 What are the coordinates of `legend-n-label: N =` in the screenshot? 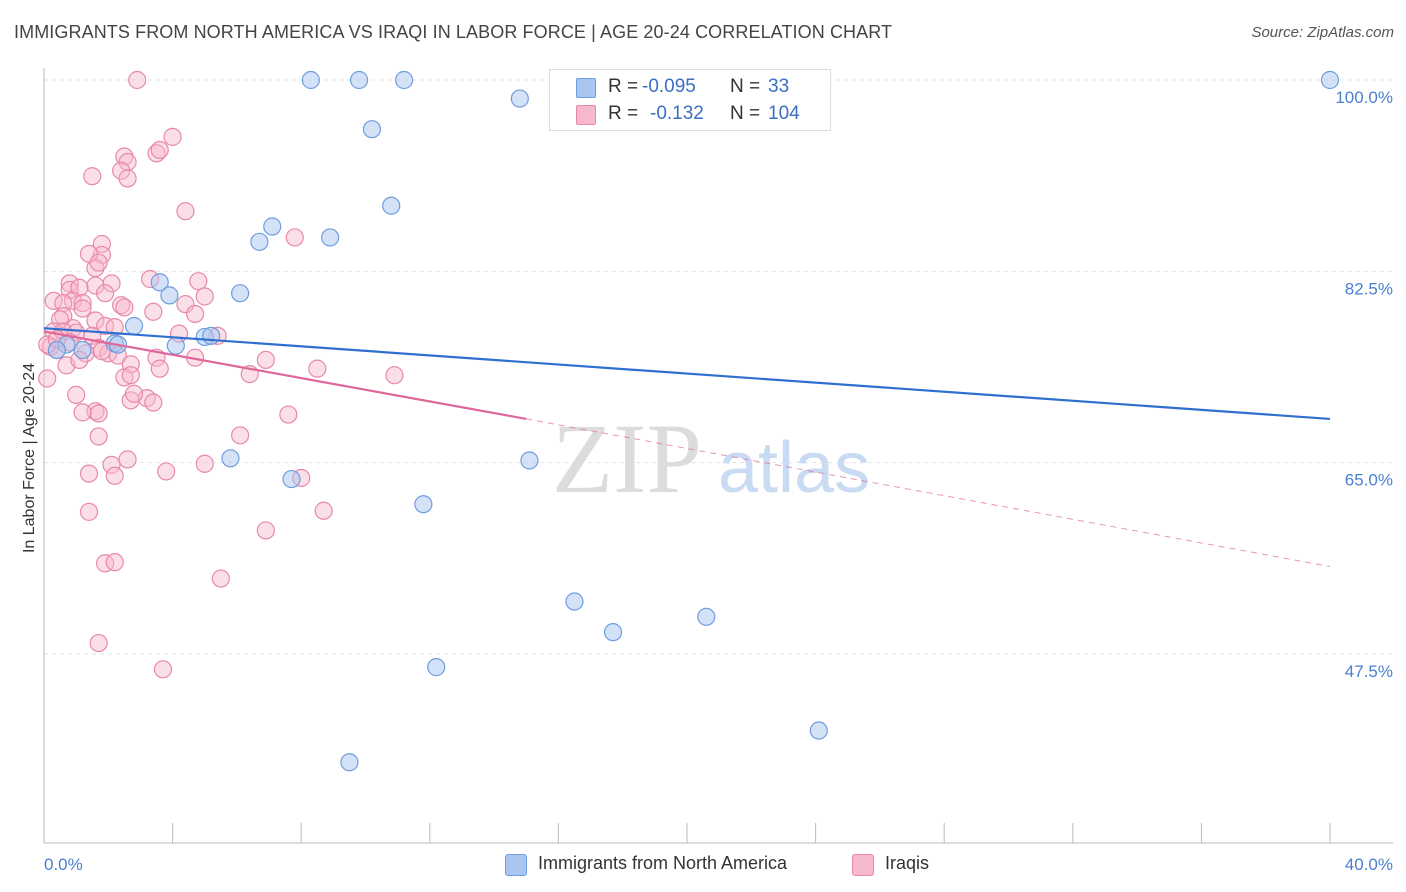 It's located at (745, 86).